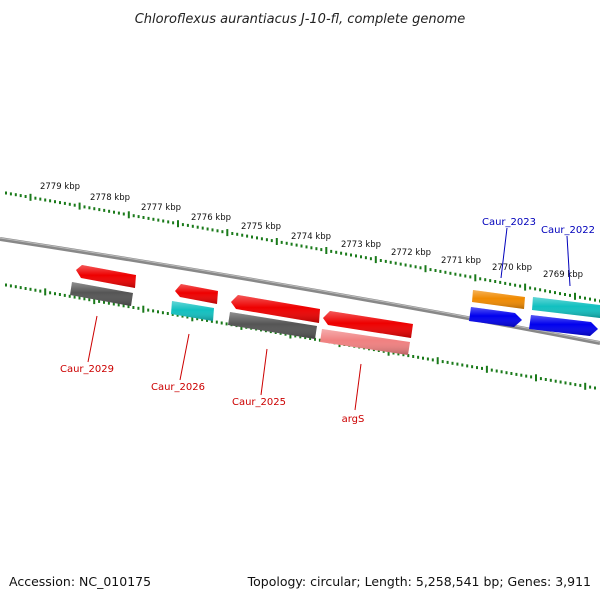 This screenshot has width=600, height=600. What do you see at coordinates (259, 402) in the screenshot?
I see `gene-label: Caur_2025` at bounding box center [259, 402].